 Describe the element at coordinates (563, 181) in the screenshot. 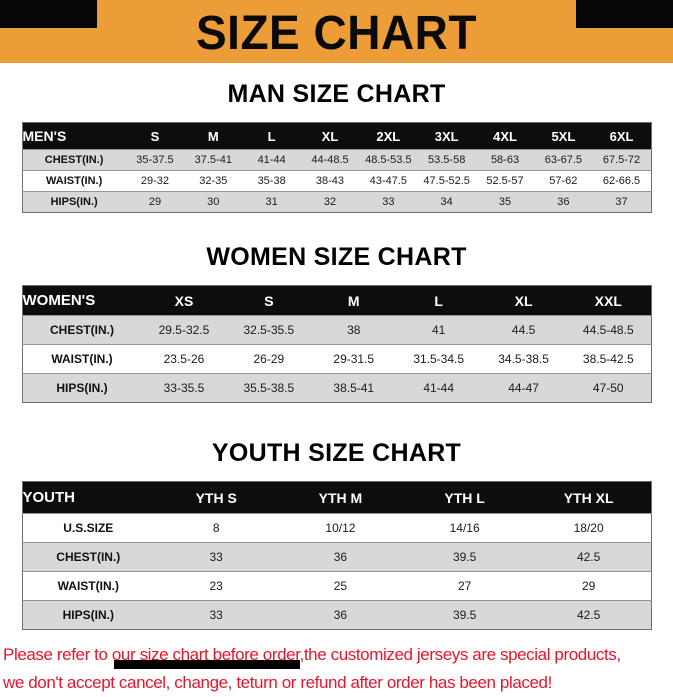

I see `size-value: 57-62` at that location.